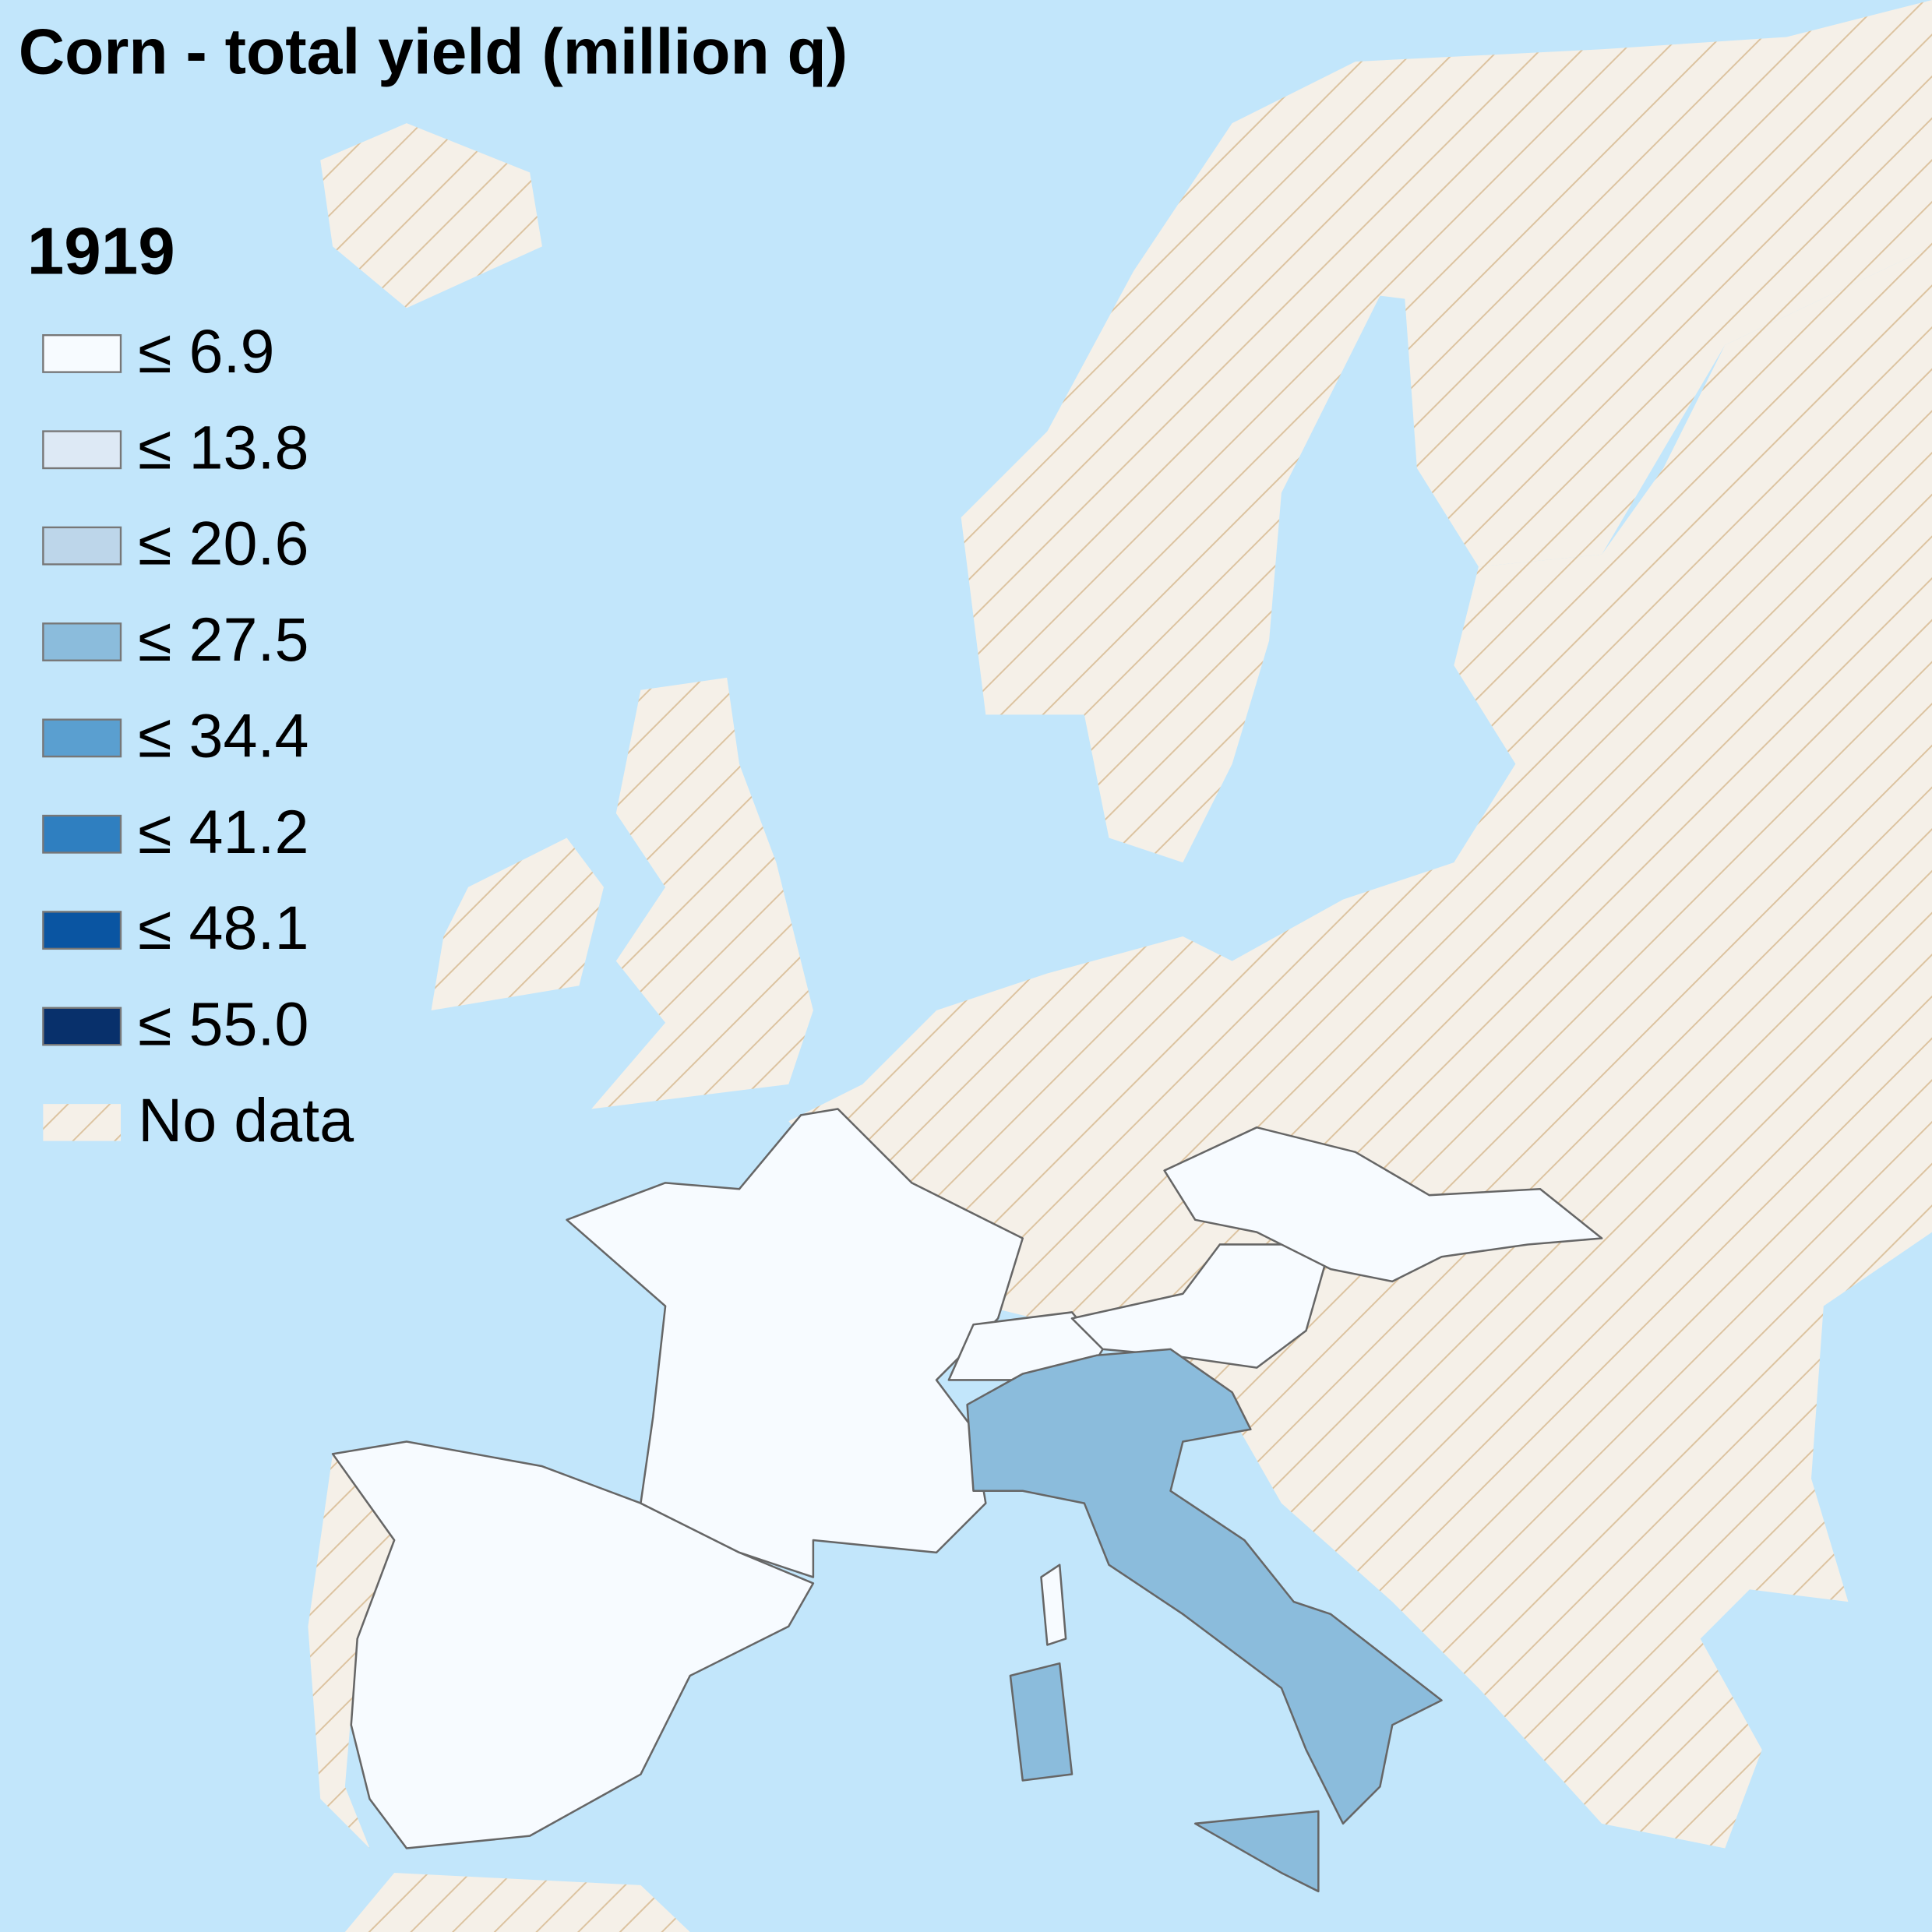 This screenshot has width=1932, height=1932. I want to click on legend-label: ≤ 34.4, so click(223, 735).